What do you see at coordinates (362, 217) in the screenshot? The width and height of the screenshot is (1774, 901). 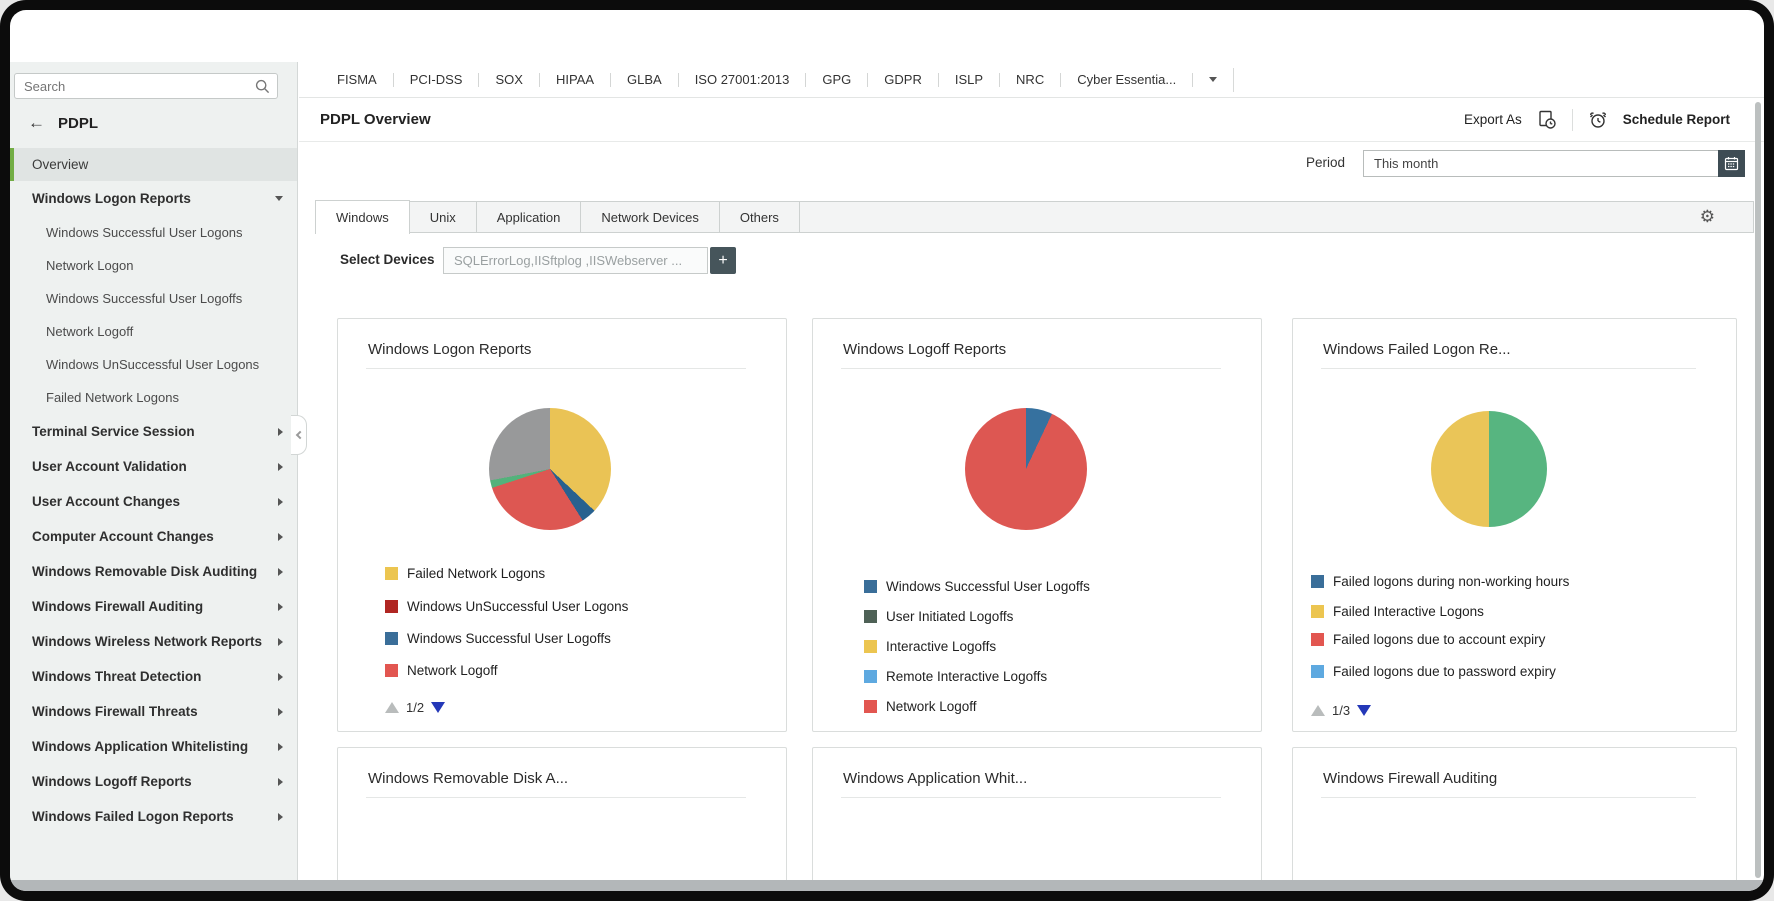 I see `tab-windows: Windows` at bounding box center [362, 217].